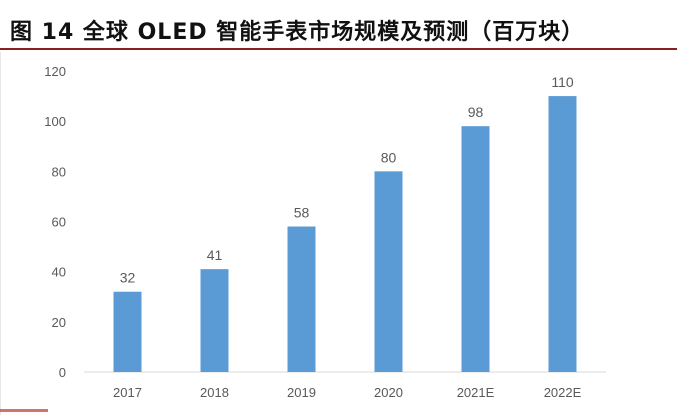  What do you see at coordinates (388, 392) in the screenshot?
I see `x-tick-label: 2020` at bounding box center [388, 392].